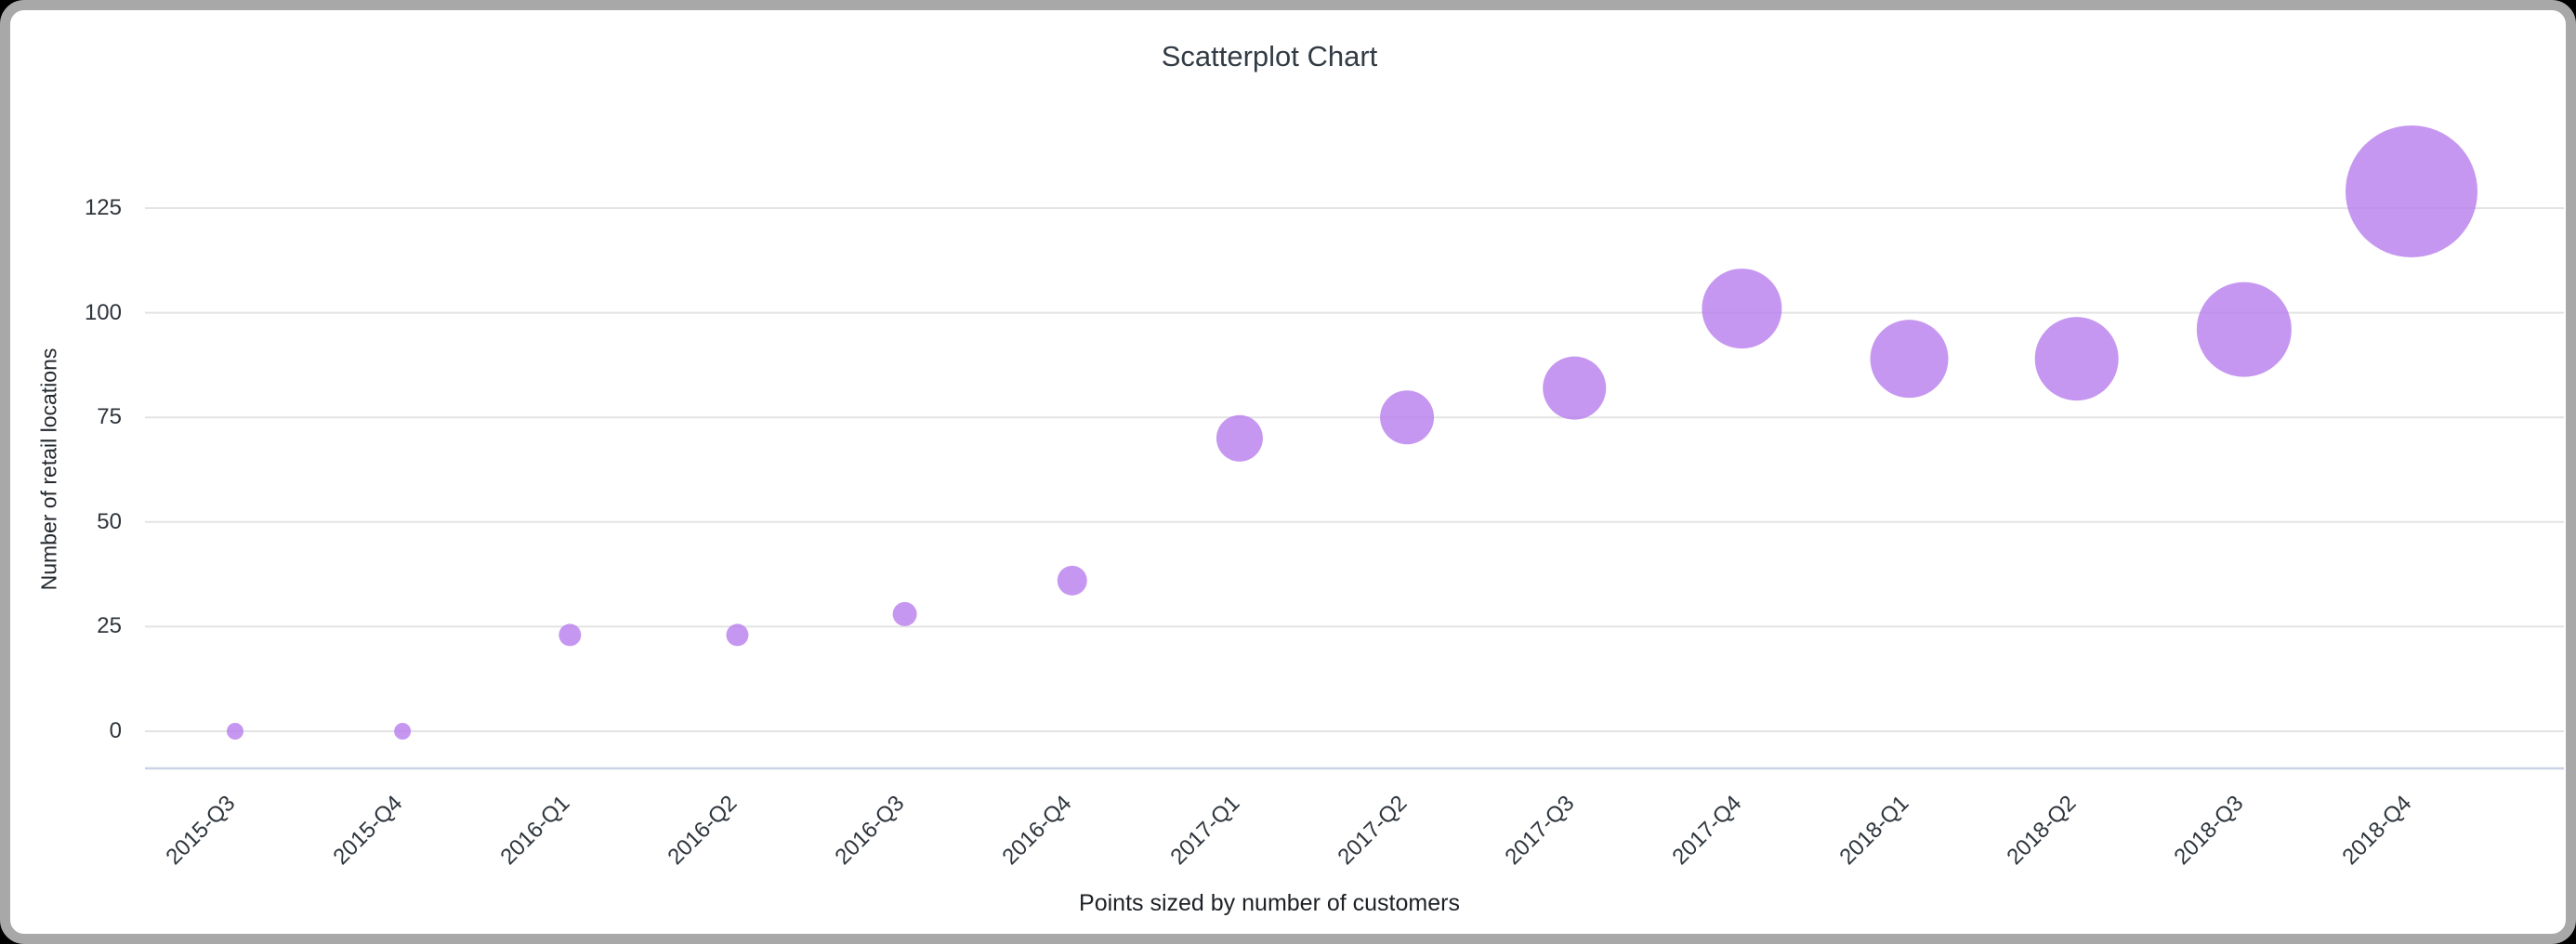  Describe the element at coordinates (1269, 903) in the screenshot. I see `chart-caption: Points sized by number of customers` at that location.